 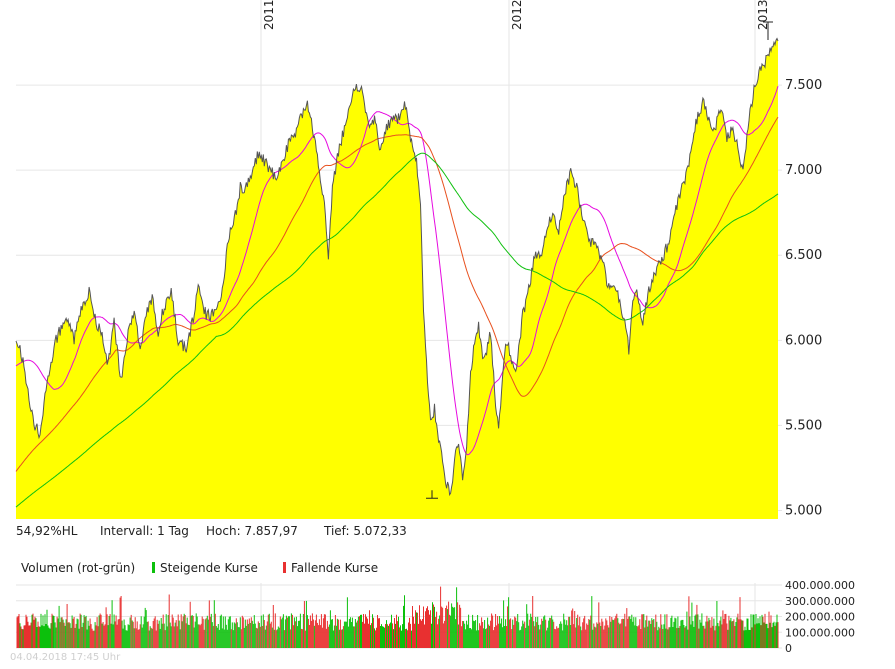 I want to click on year-label: 2011, so click(x=269, y=15).